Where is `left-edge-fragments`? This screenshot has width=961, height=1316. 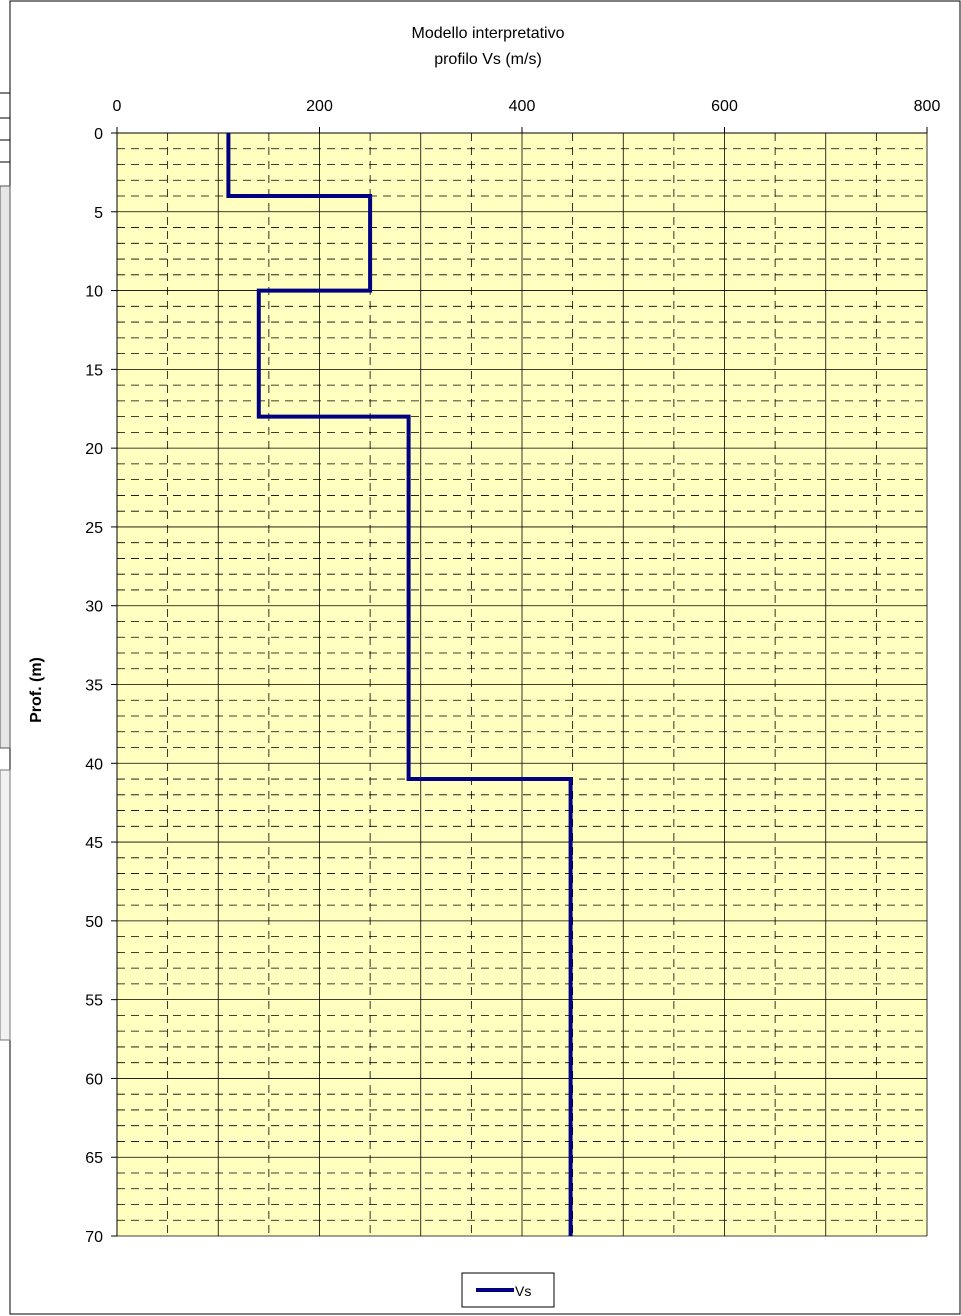 left-edge-fragments is located at coordinates (5, 566).